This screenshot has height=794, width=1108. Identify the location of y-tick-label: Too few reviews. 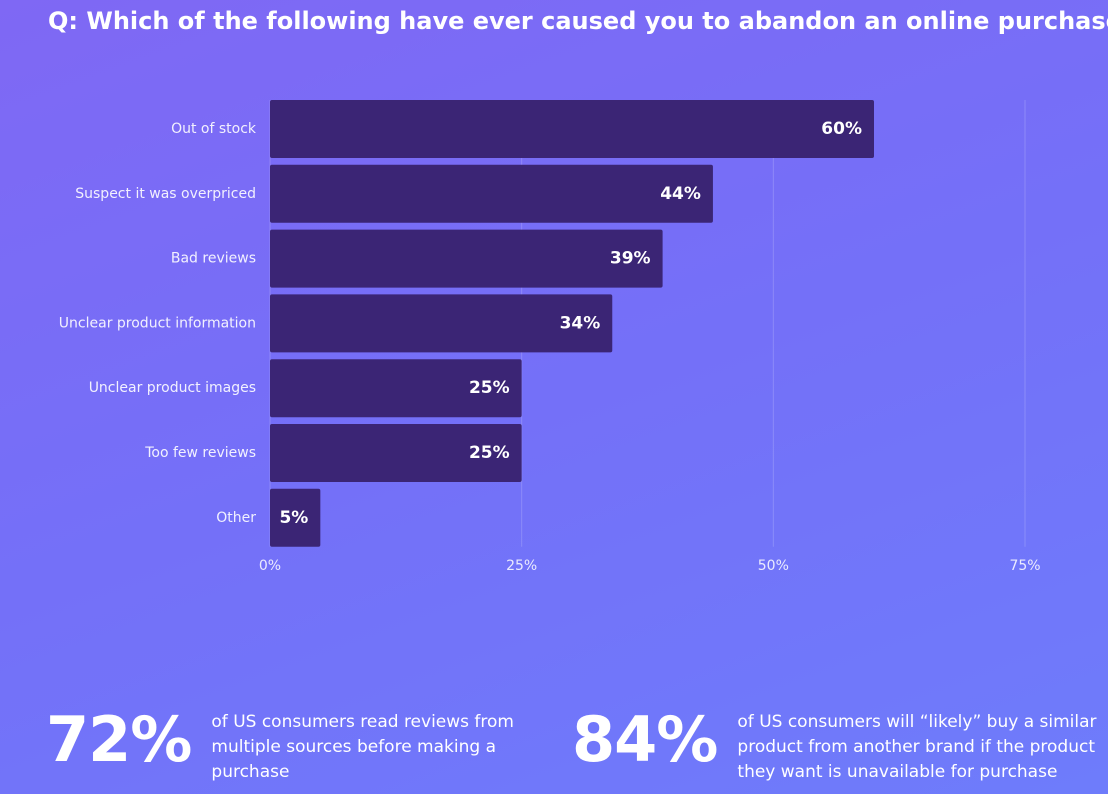
(200, 453).